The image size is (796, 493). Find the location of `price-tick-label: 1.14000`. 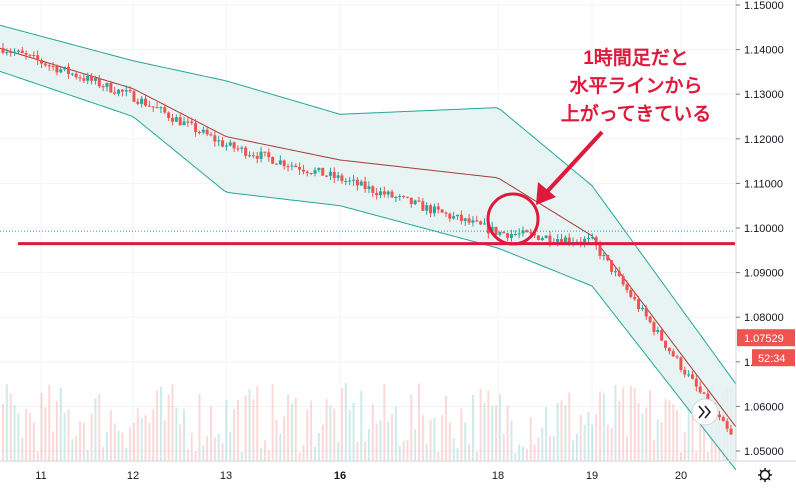

price-tick-label: 1.14000 is located at coordinates (764, 51).